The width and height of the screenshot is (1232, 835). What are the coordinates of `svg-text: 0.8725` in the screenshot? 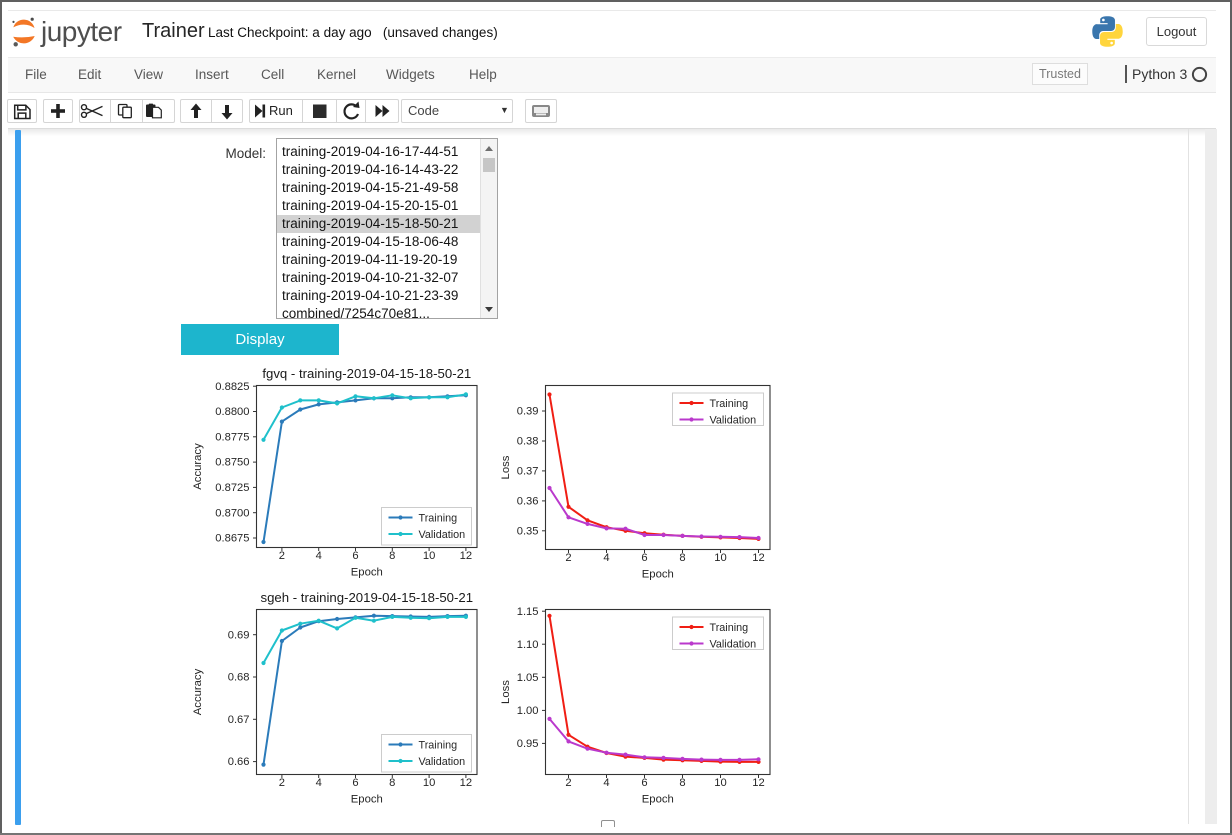 It's located at (232, 488).